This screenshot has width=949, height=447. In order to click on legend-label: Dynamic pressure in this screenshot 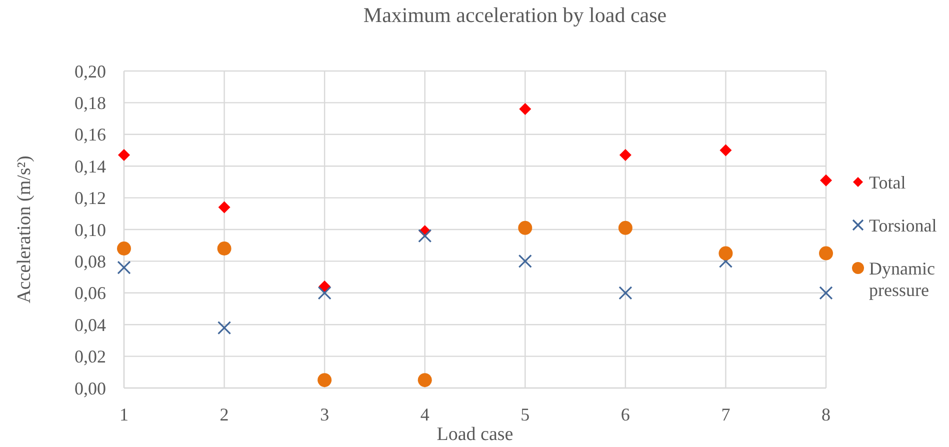, I will do `click(902, 279)`.